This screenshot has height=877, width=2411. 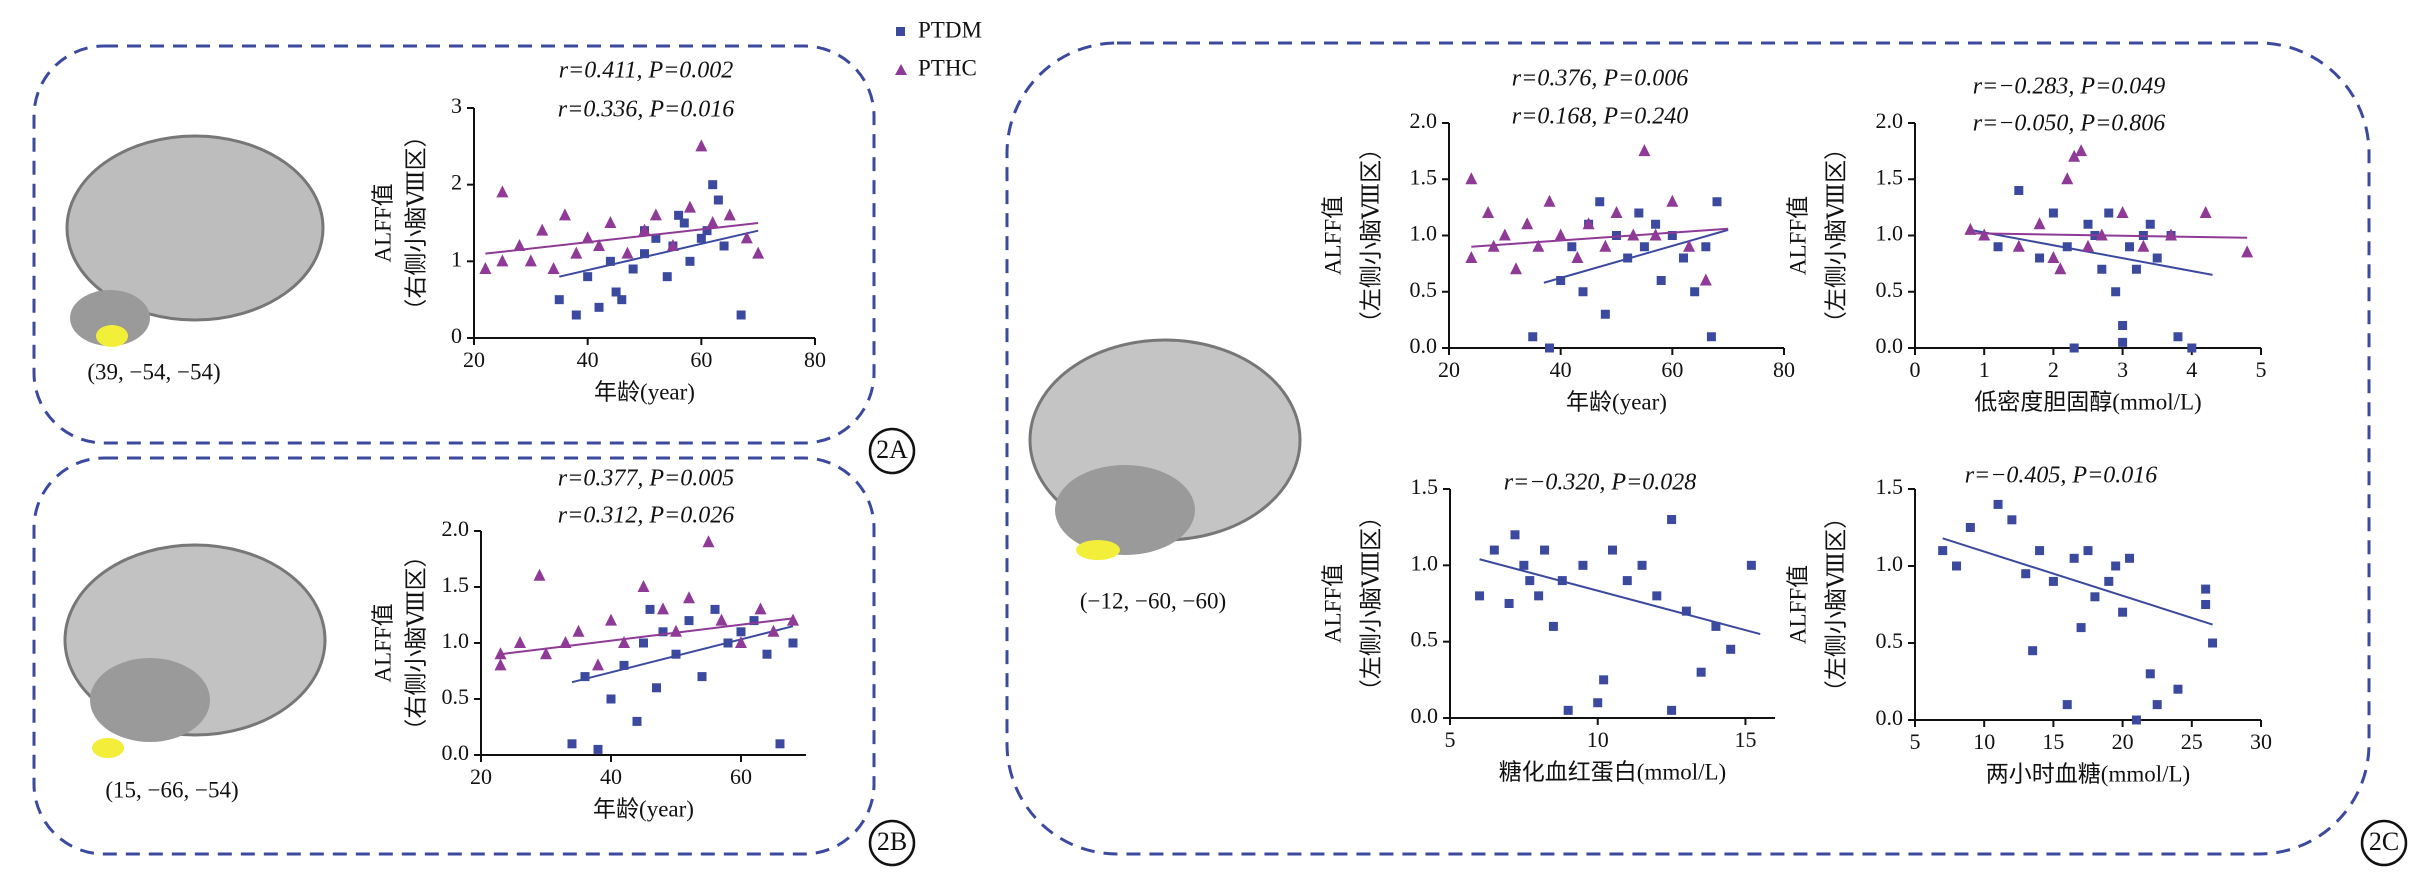 I want to click on x-tick-label: 30, so click(x=2261, y=741).